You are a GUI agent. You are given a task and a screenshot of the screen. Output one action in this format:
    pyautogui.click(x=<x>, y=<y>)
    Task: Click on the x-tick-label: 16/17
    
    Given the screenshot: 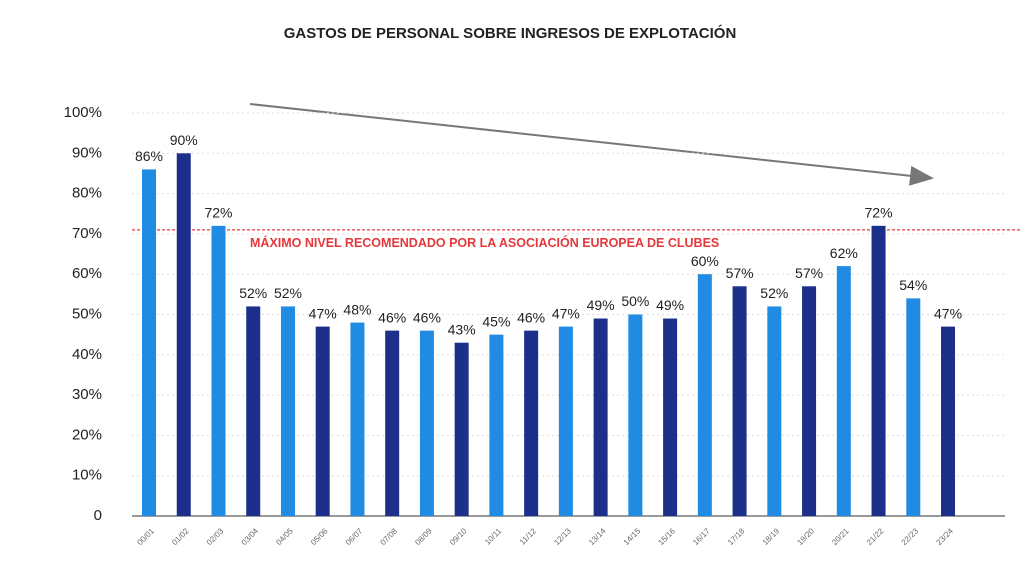 What is the action you would take?
    pyautogui.click(x=701, y=536)
    